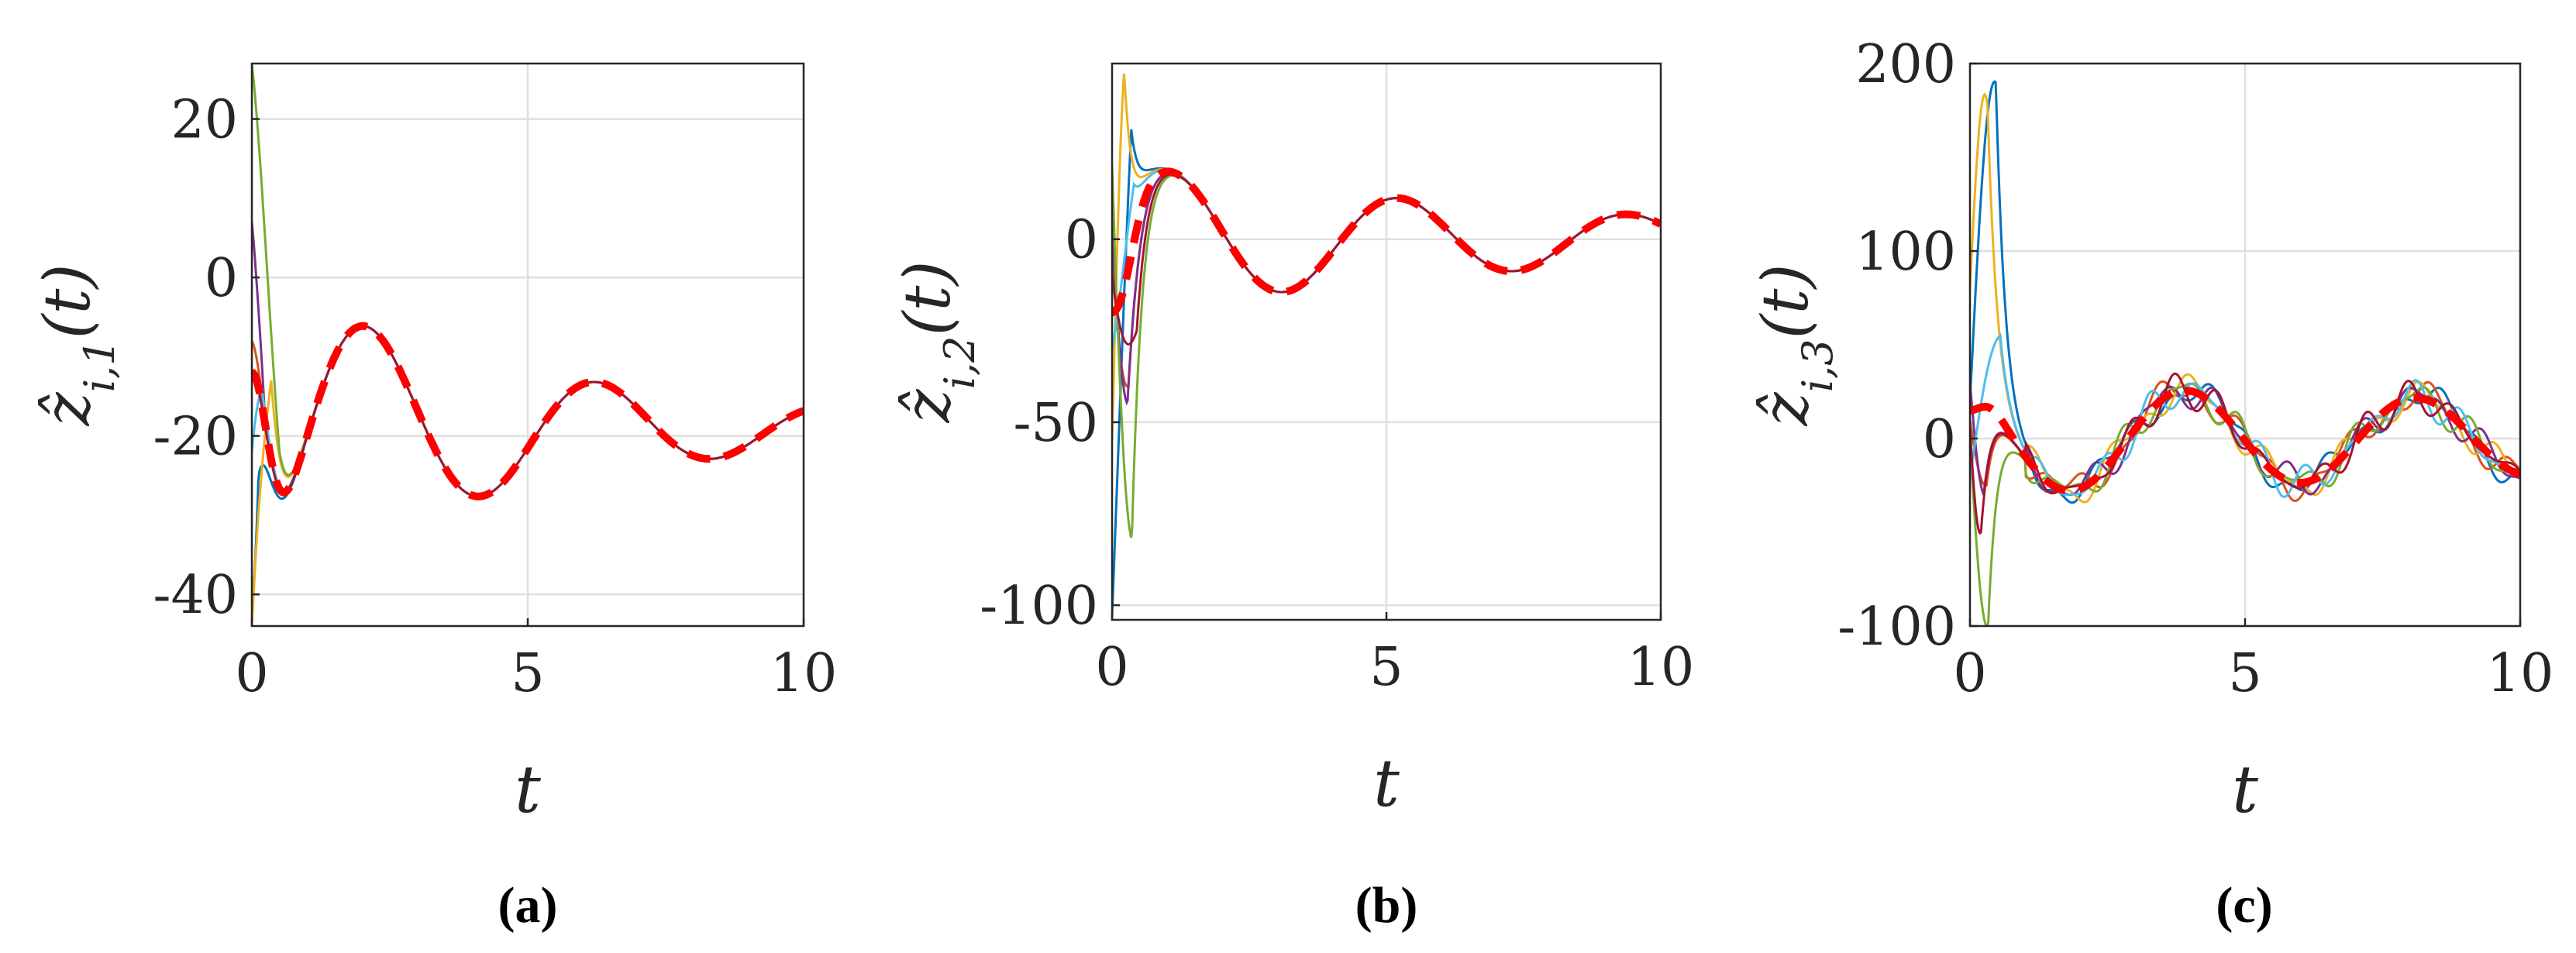  I want to click on y-tick-label: 100, so click(1905, 252).